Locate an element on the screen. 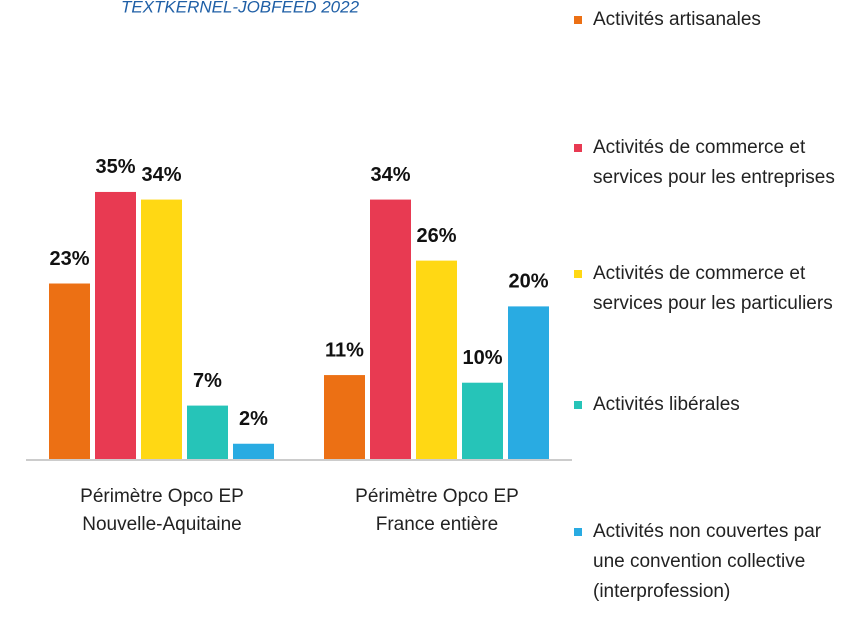  data-label: 26% is located at coordinates (436, 236).